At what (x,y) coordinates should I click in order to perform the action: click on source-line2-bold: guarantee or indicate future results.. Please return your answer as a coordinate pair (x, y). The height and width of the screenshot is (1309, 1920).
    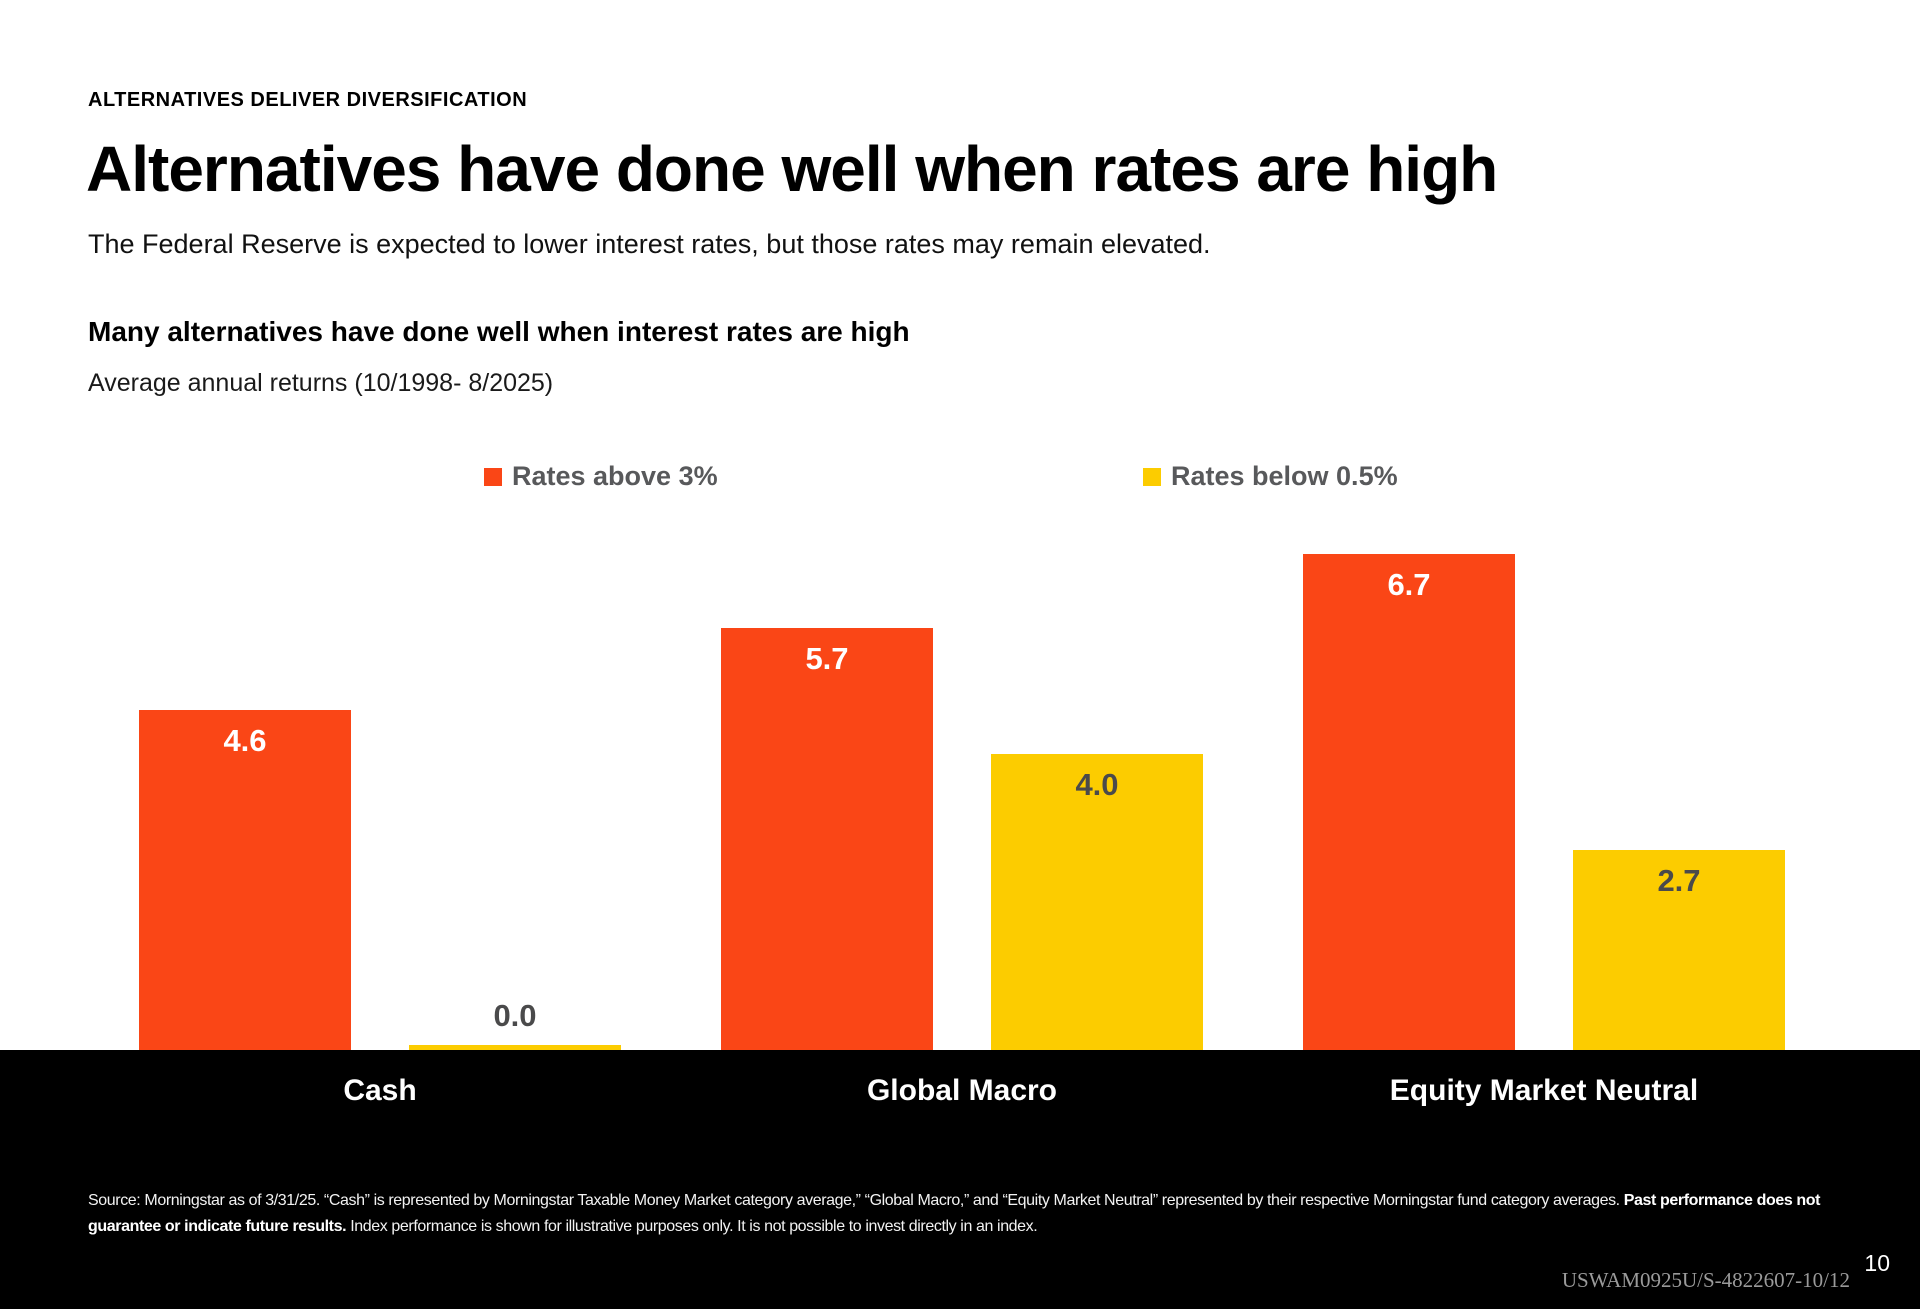
    Looking at the image, I should click on (217, 1226).